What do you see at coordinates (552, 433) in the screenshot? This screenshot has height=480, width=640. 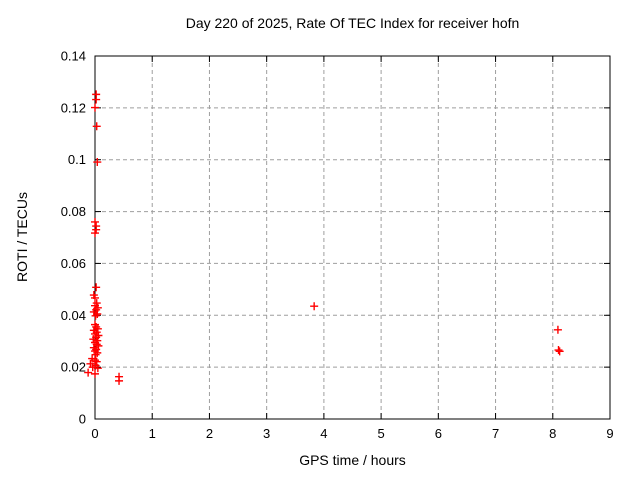 I see `x-tick-label: 8` at bounding box center [552, 433].